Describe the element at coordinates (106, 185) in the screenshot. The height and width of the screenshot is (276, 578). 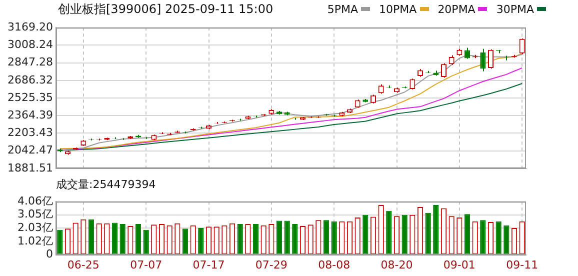
I see `text: 成交量:254479394` at that location.